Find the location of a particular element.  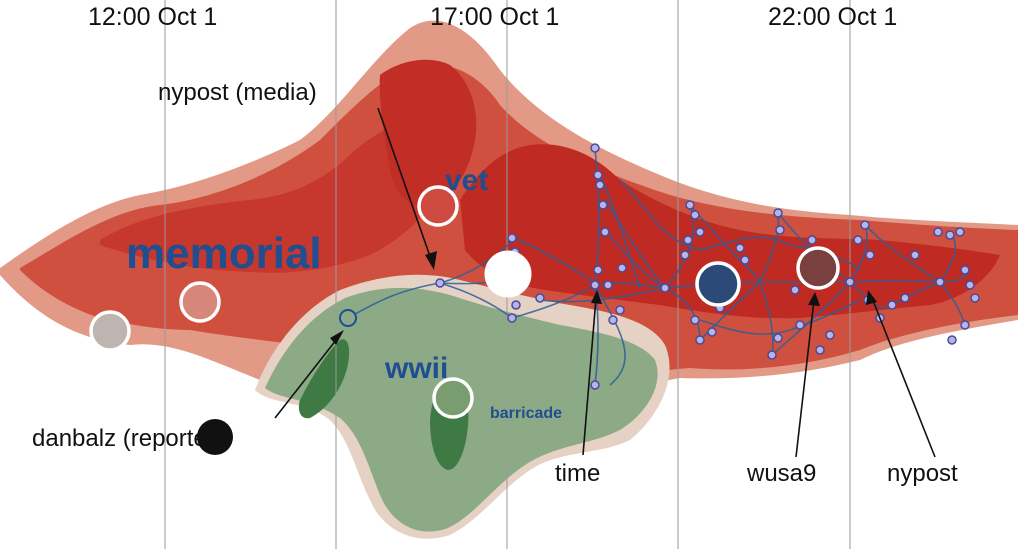

dark-green-left is located at coordinates (324, 379).